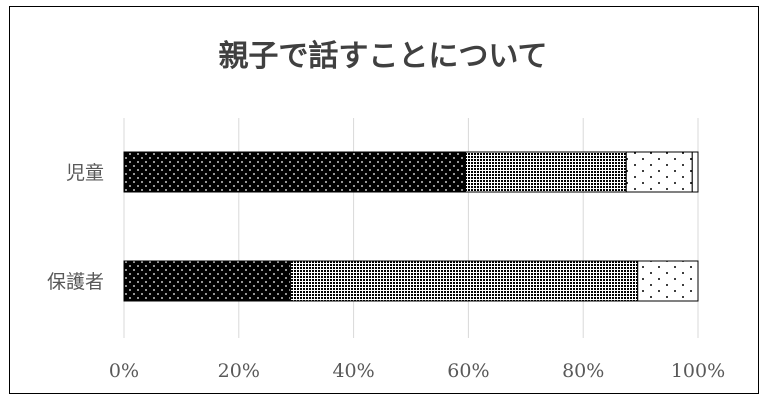 The width and height of the screenshot is (766, 399). Describe the element at coordinates (417, 371) in the screenshot. I see `x-axis-tick-labels: 0% 20% 40% 60% 80% 100%` at that location.